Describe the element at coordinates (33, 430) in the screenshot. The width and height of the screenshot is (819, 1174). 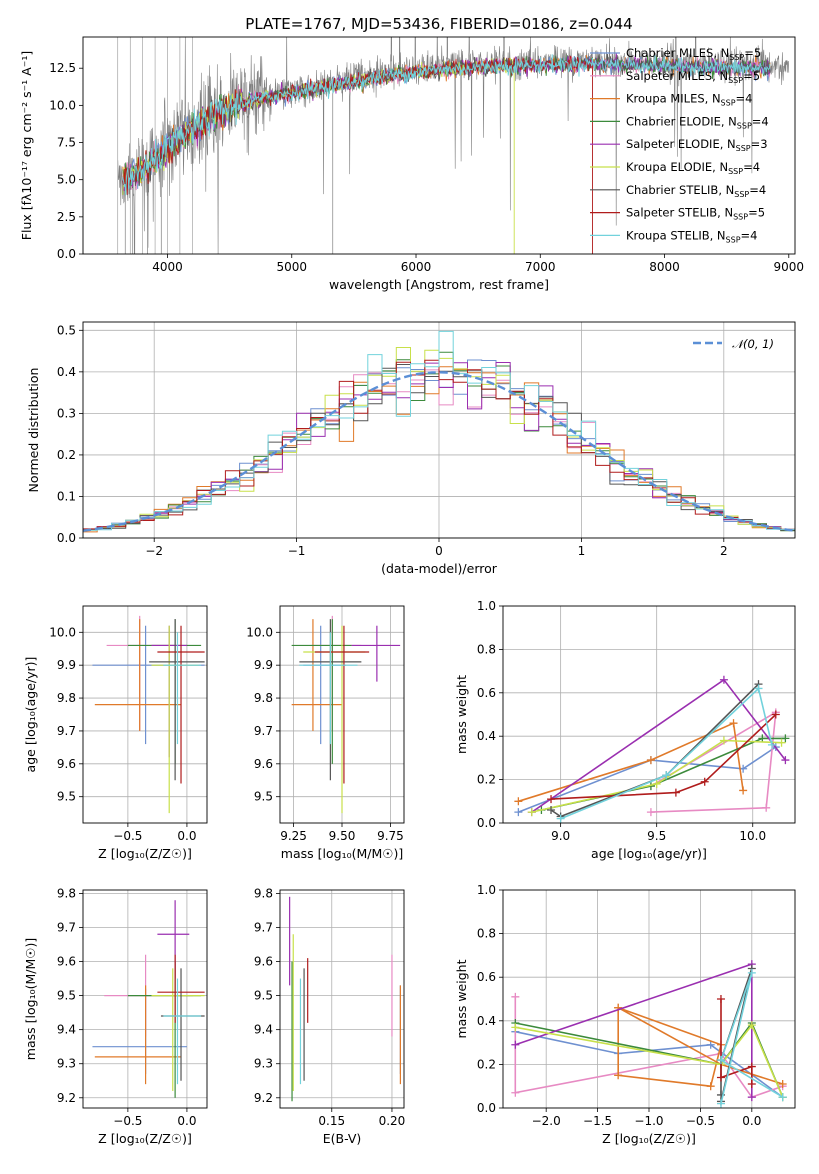
I see `y-axis-label: Normed distribution` at that location.